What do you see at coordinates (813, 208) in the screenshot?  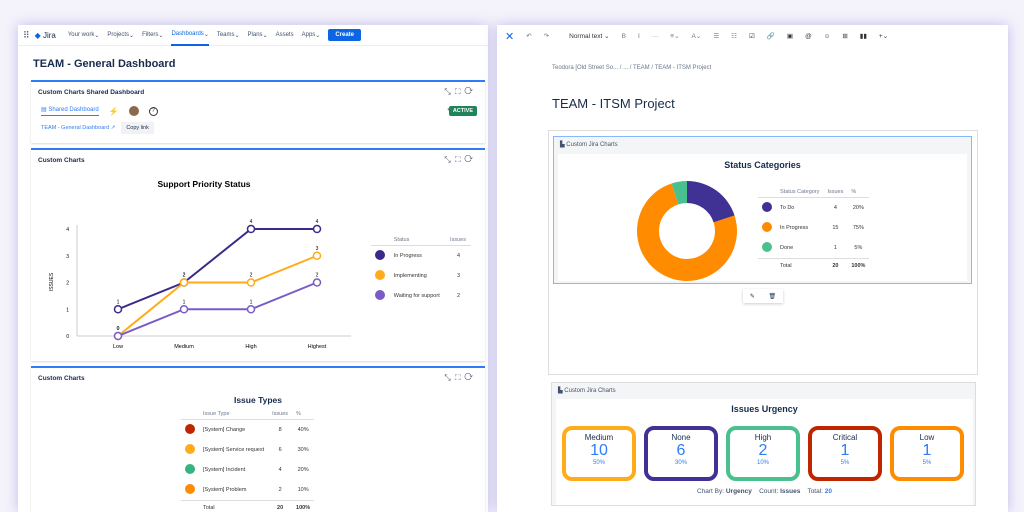 I see `table-row: To Do 4 20%` at bounding box center [813, 208].